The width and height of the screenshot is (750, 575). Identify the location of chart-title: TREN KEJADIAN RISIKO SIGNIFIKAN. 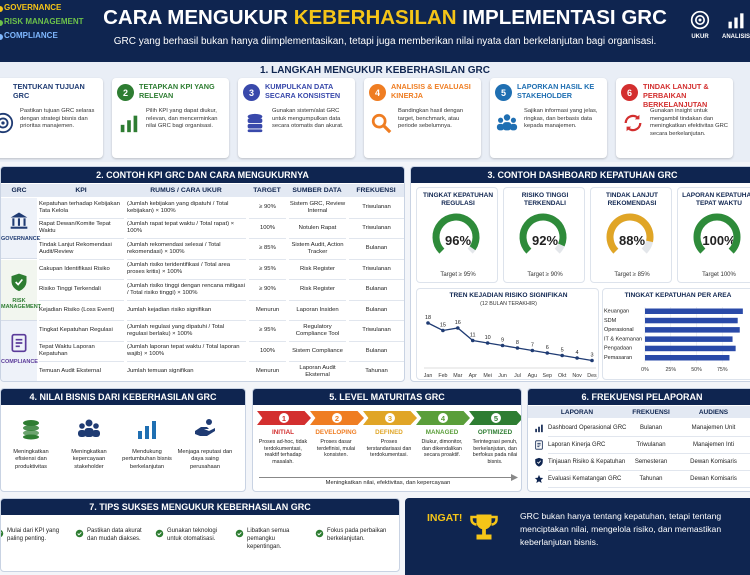
(508, 295).